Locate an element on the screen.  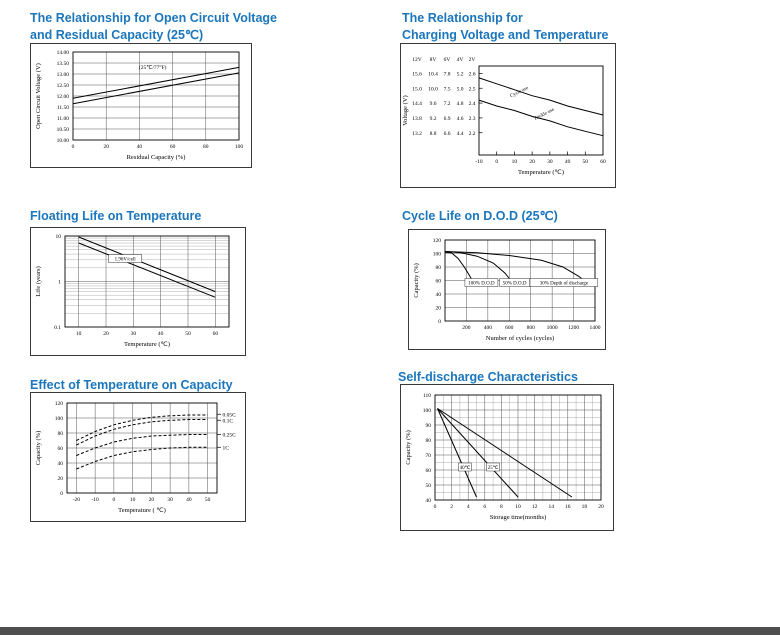
svg-text: 13.2 is located at coordinates (417, 134).